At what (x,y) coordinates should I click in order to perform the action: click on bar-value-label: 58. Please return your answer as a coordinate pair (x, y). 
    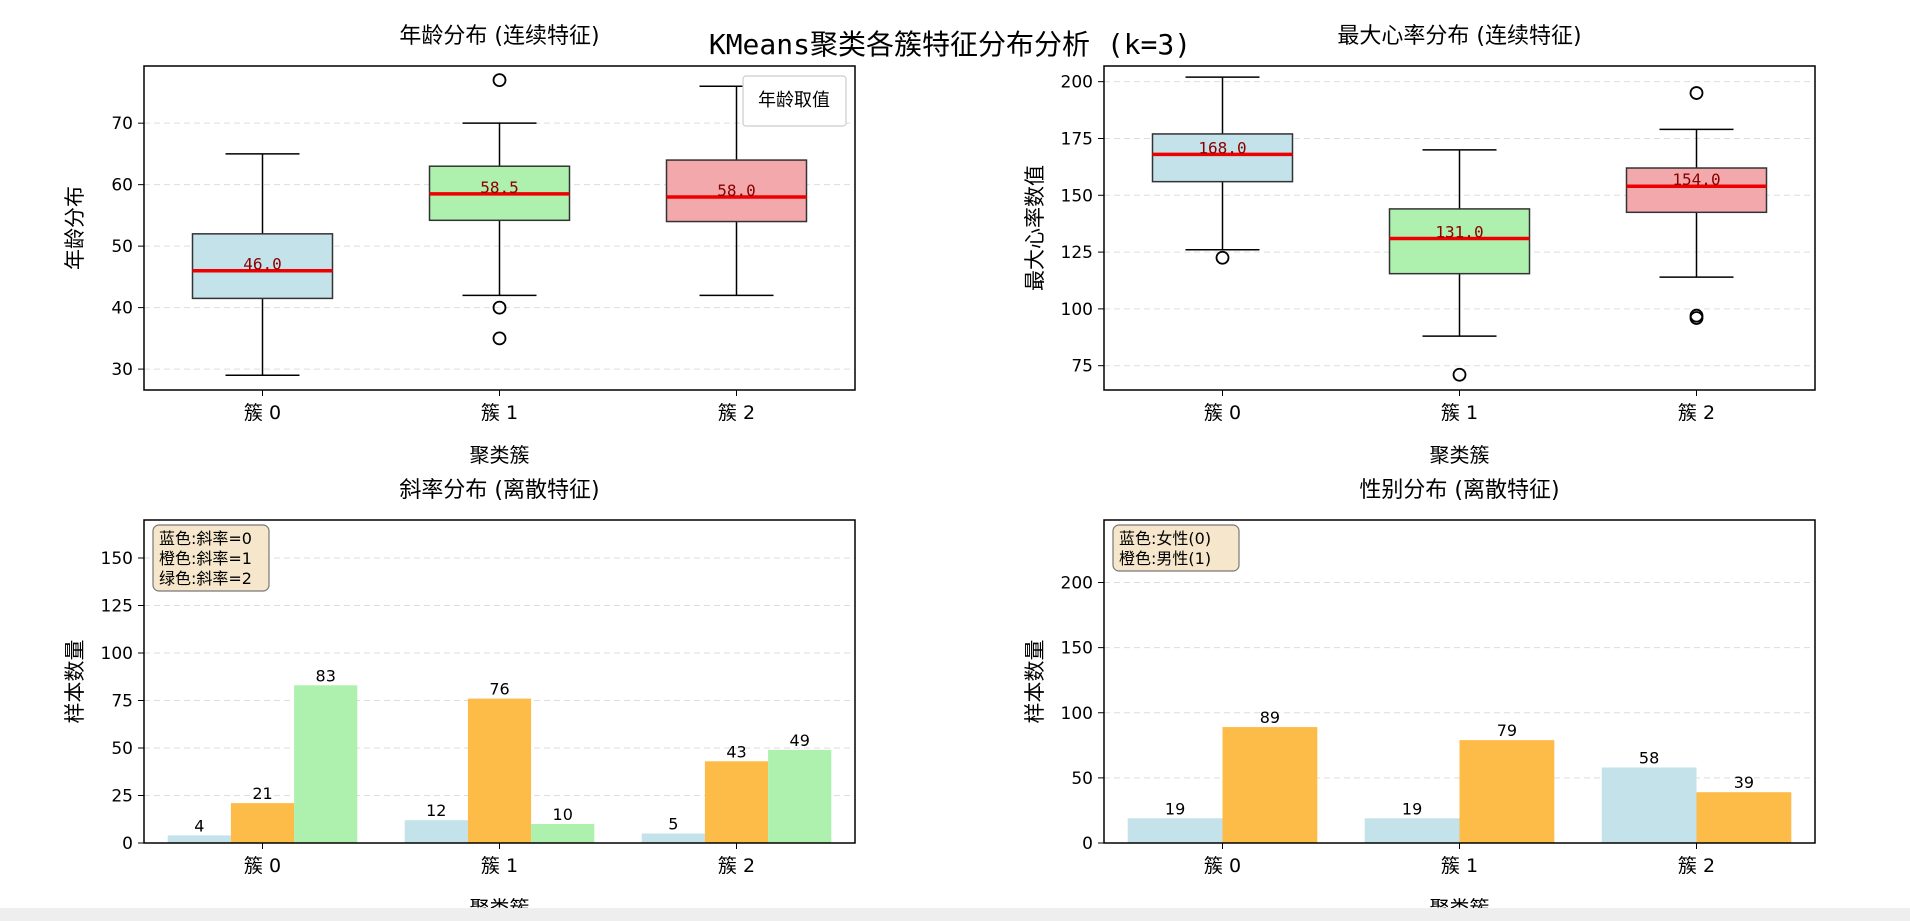
    Looking at the image, I should click on (1649, 757).